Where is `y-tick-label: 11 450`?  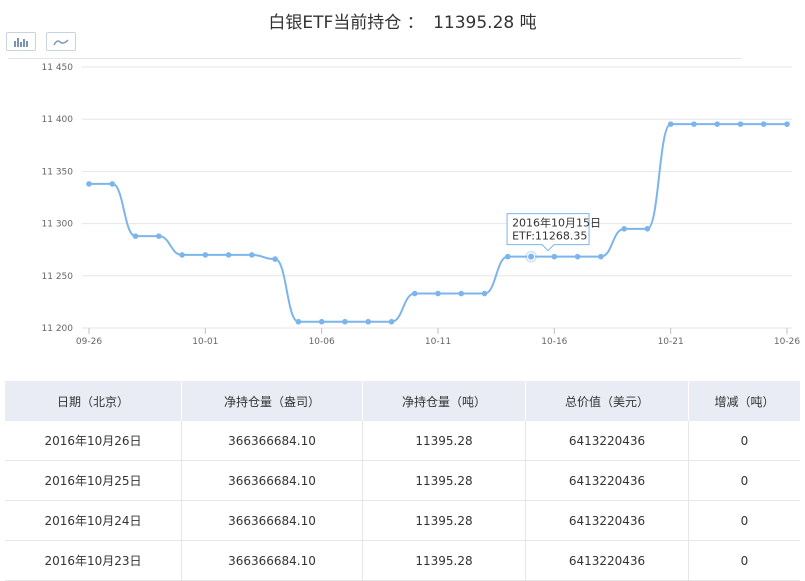
y-tick-label: 11 450 is located at coordinates (58, 68).